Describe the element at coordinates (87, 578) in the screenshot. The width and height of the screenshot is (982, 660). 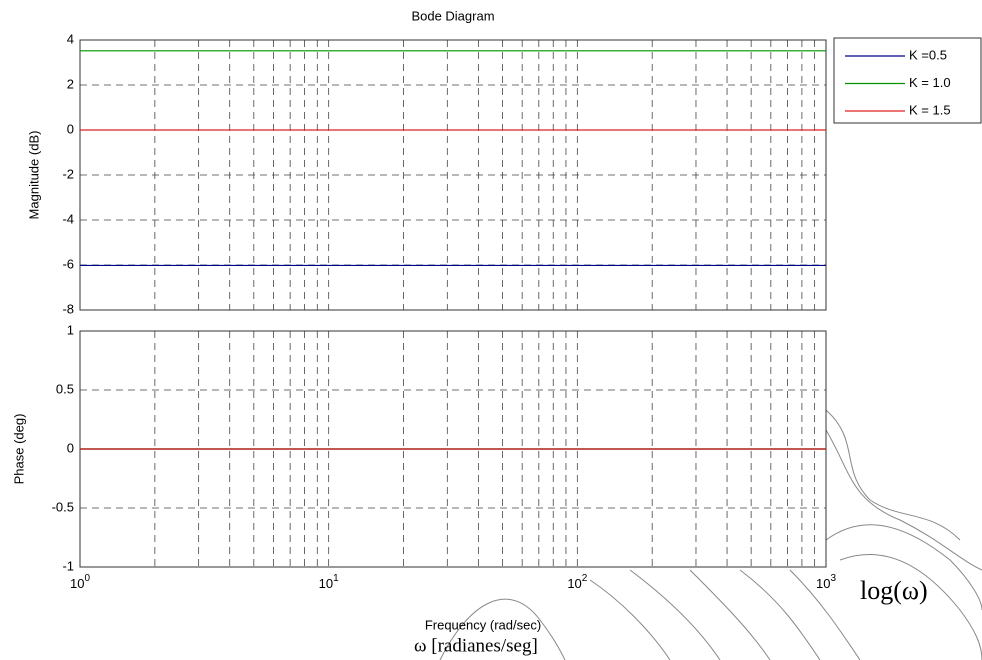
I see `x-tick-exponent: 0` at that location.